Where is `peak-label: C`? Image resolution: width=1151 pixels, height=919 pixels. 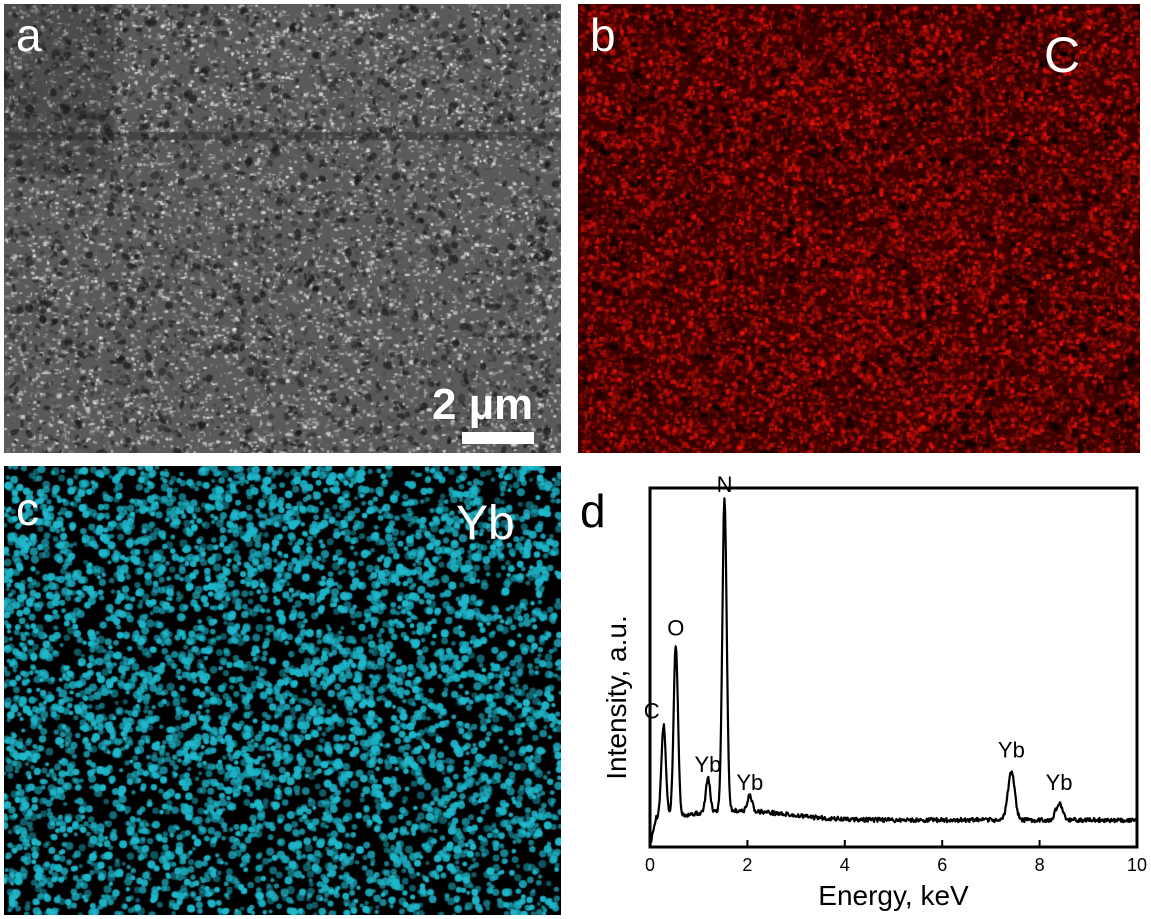
peak-label: C is located at coordinates (652, 711).